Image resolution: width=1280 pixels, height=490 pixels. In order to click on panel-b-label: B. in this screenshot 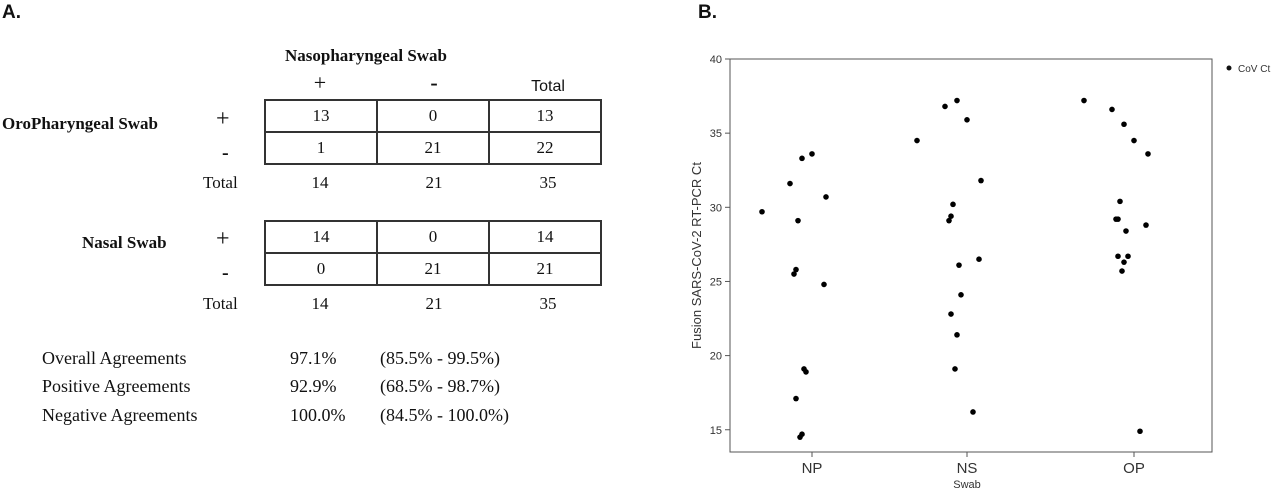, I will do `click(707, 12)`.